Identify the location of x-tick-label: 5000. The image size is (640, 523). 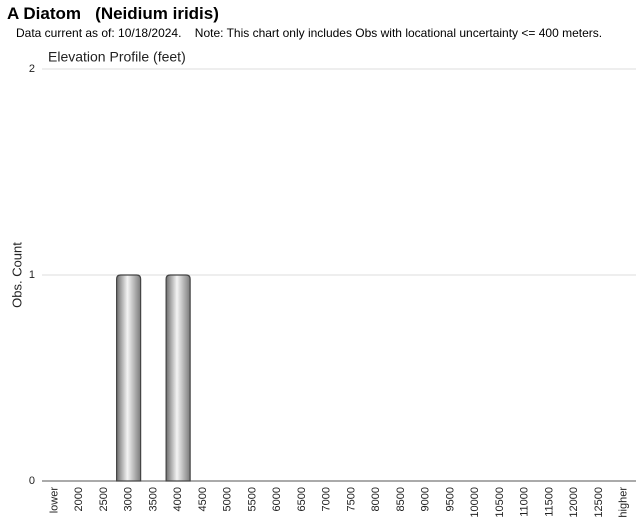
(228, 499).